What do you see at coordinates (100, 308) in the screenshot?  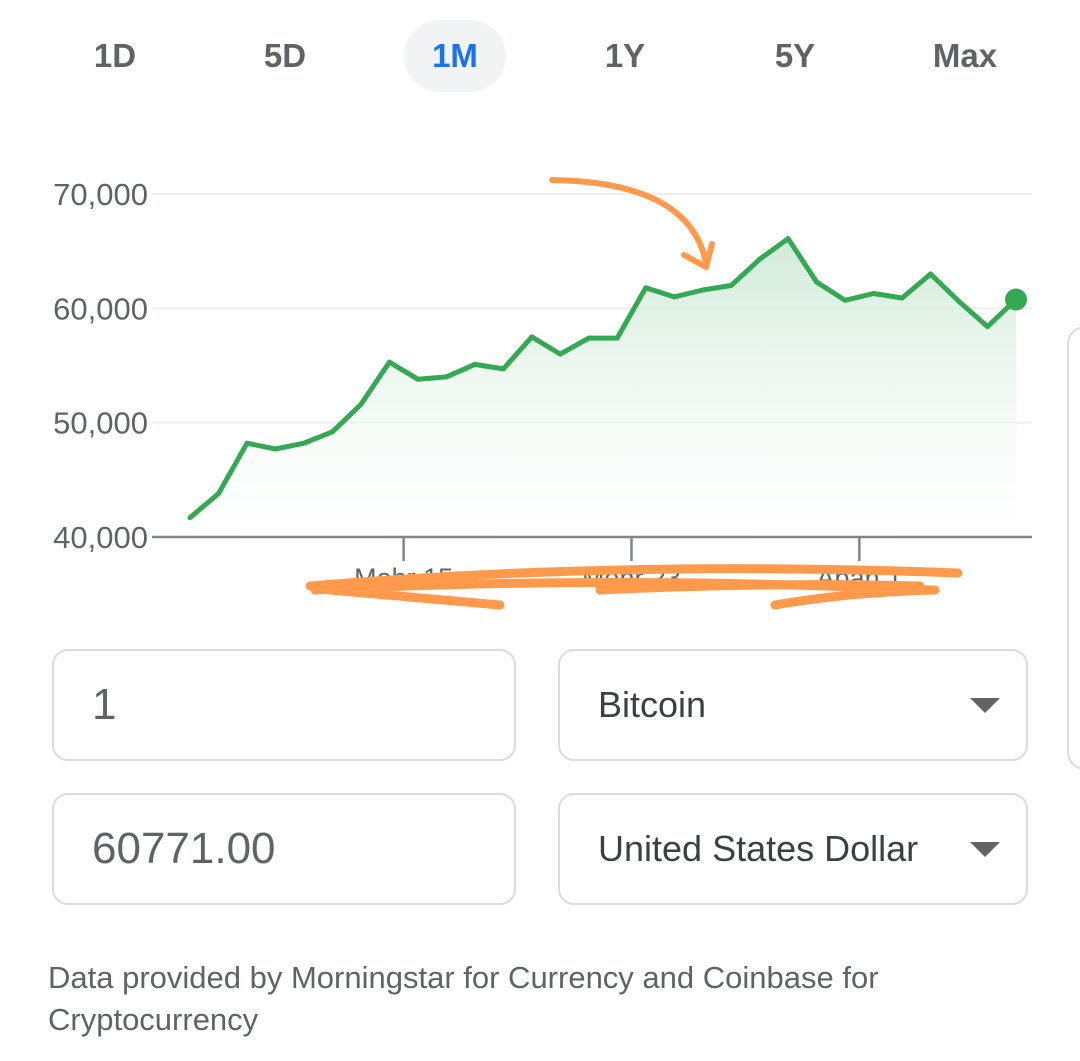 I see `y-tick-label: 60,000` at bounding box center [100, 308].